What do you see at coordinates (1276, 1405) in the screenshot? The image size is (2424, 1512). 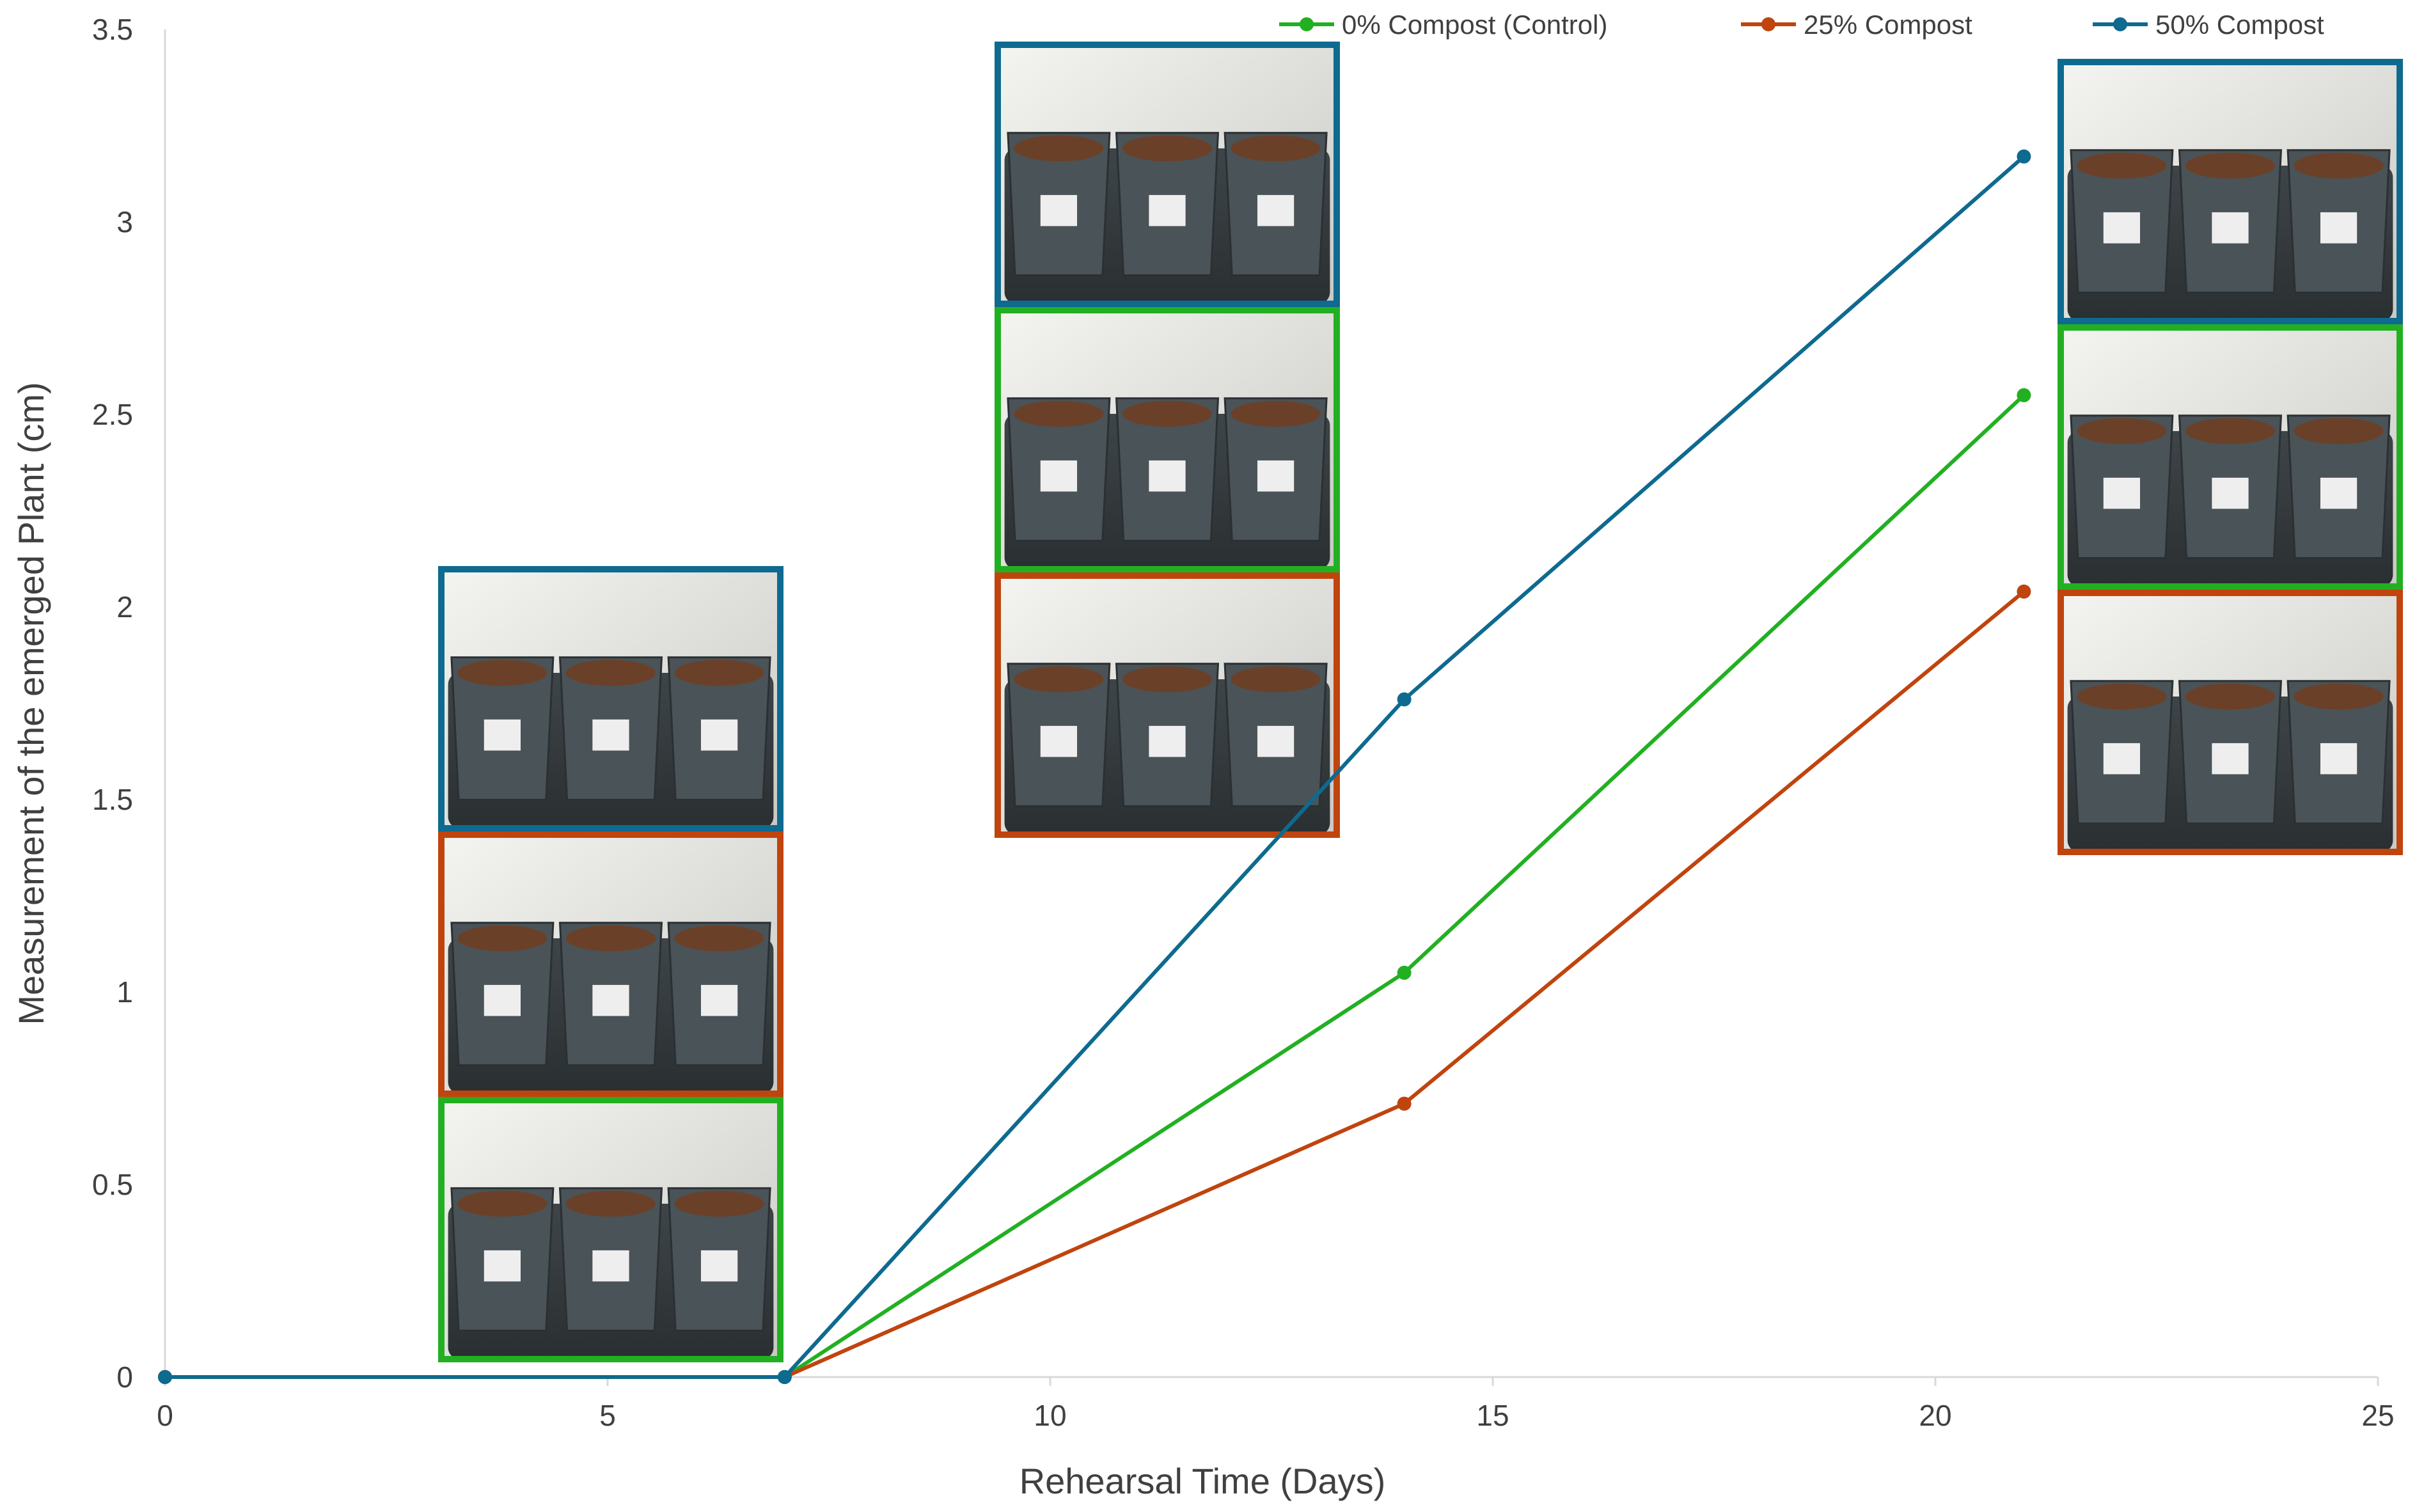 I see `x-axis-ticks: 0 5 10 15 20 25` at bounding box center [1276, 1405].